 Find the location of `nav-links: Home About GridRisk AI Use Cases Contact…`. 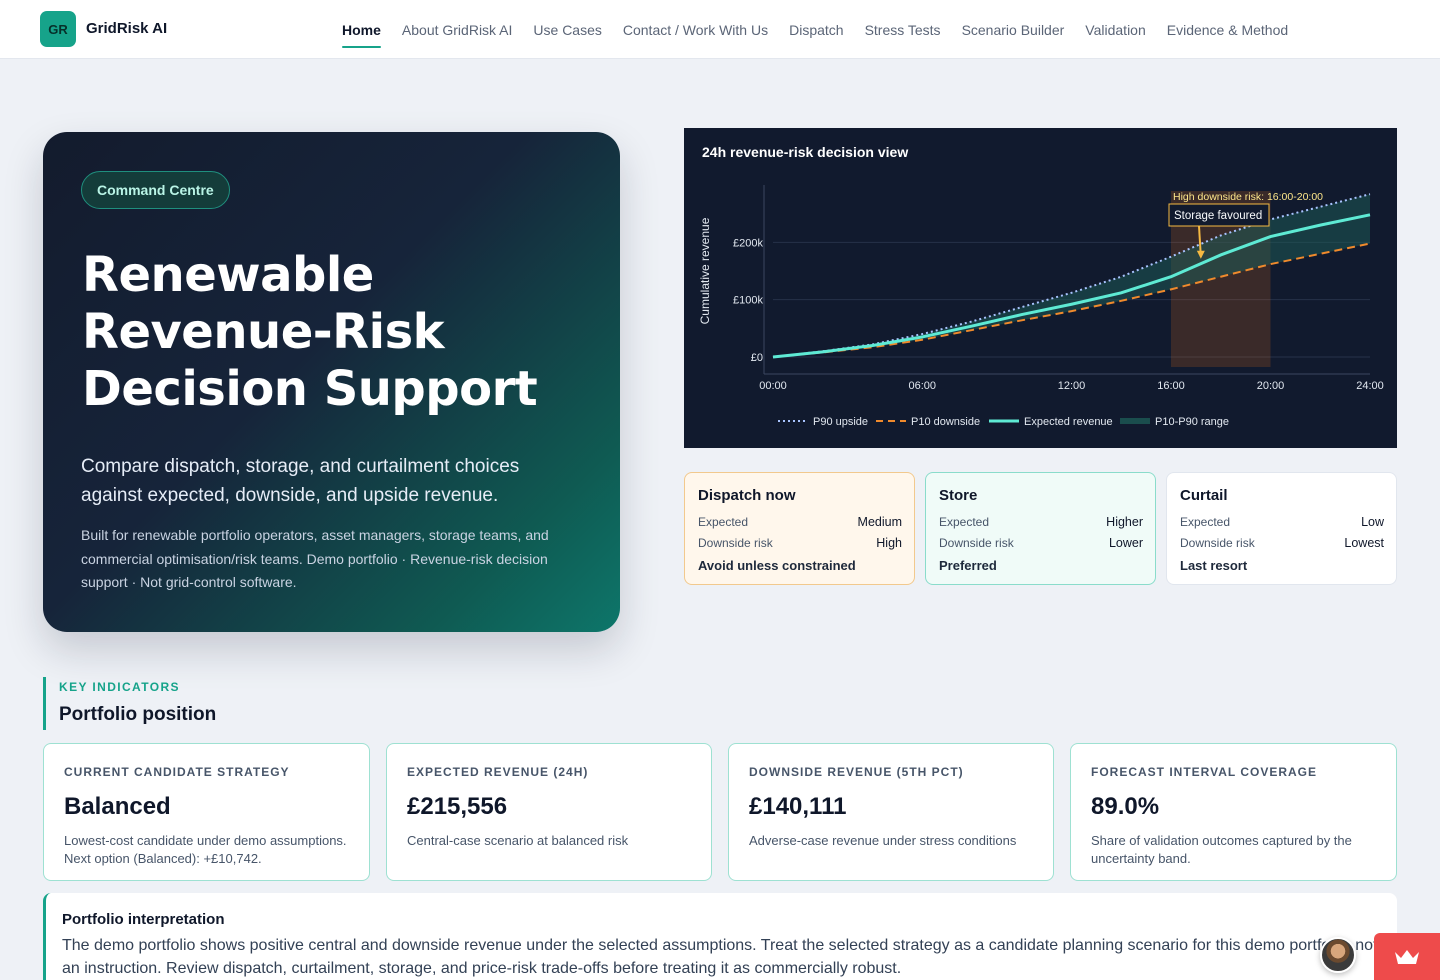

nav-links: Home About GridRisk AI Use Cases Contact… is located at coordinates (815, 29).